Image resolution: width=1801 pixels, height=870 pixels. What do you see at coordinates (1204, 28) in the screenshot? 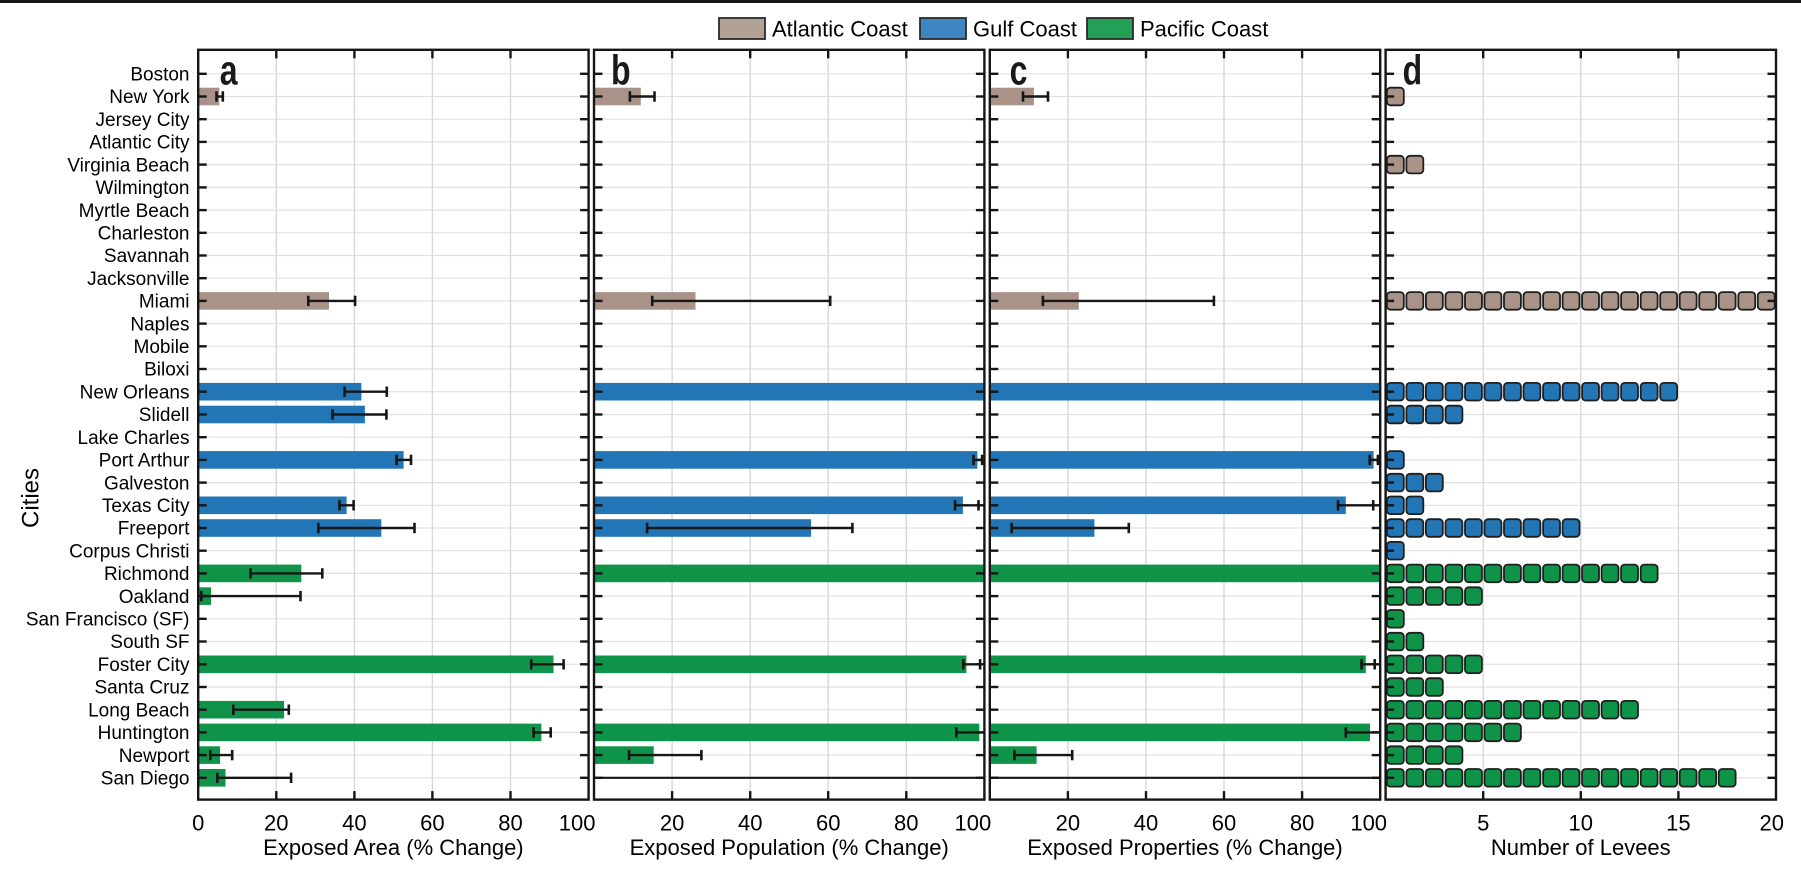
I see `svg-text: Pacific Coast` at bounding box center [1204, 28].